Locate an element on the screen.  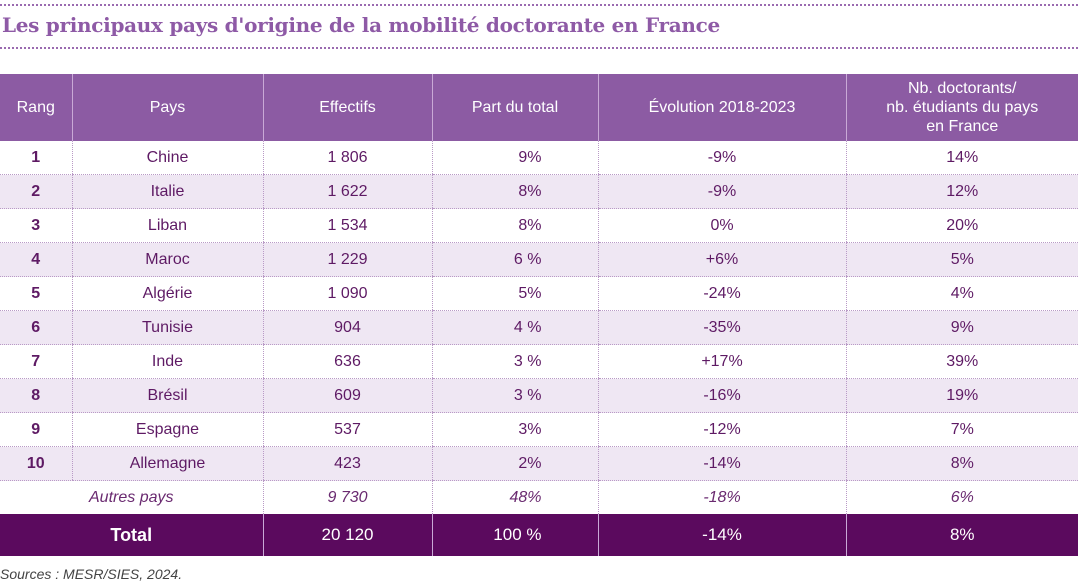
header-rang: Rang is located at coordinates (36, 107).